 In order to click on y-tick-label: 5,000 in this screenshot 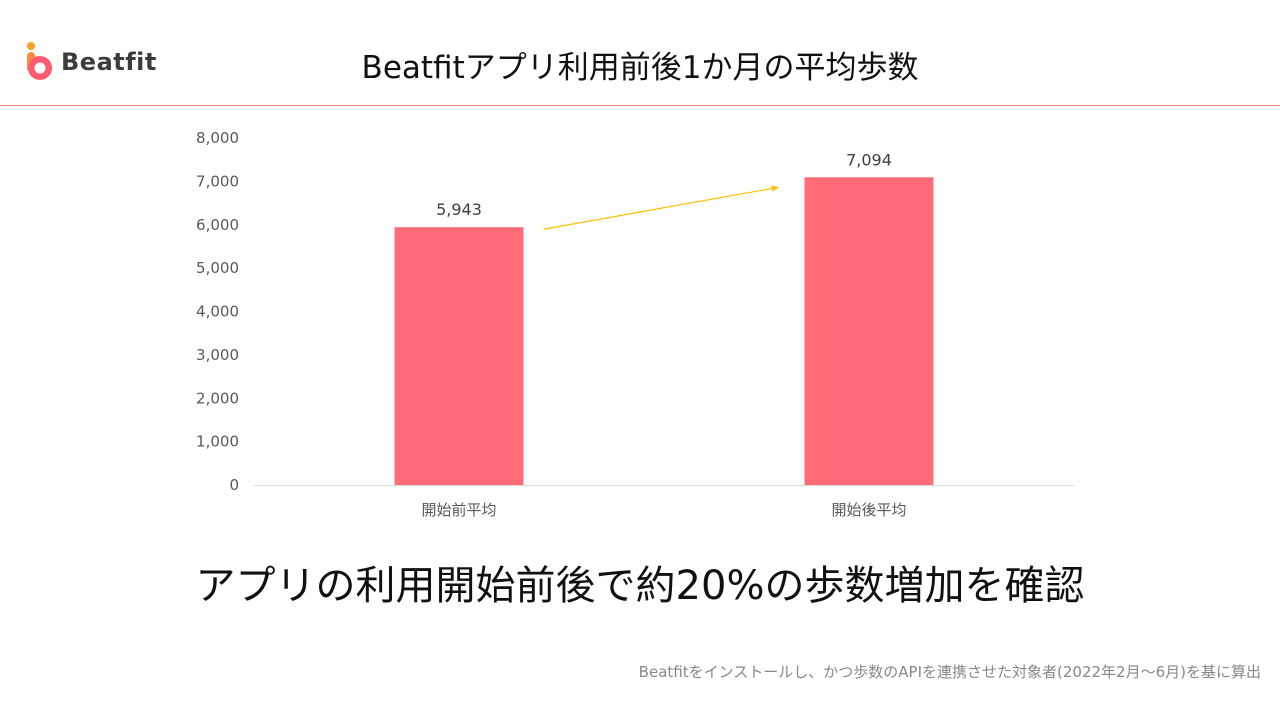, I will do `click(217, 268)`.